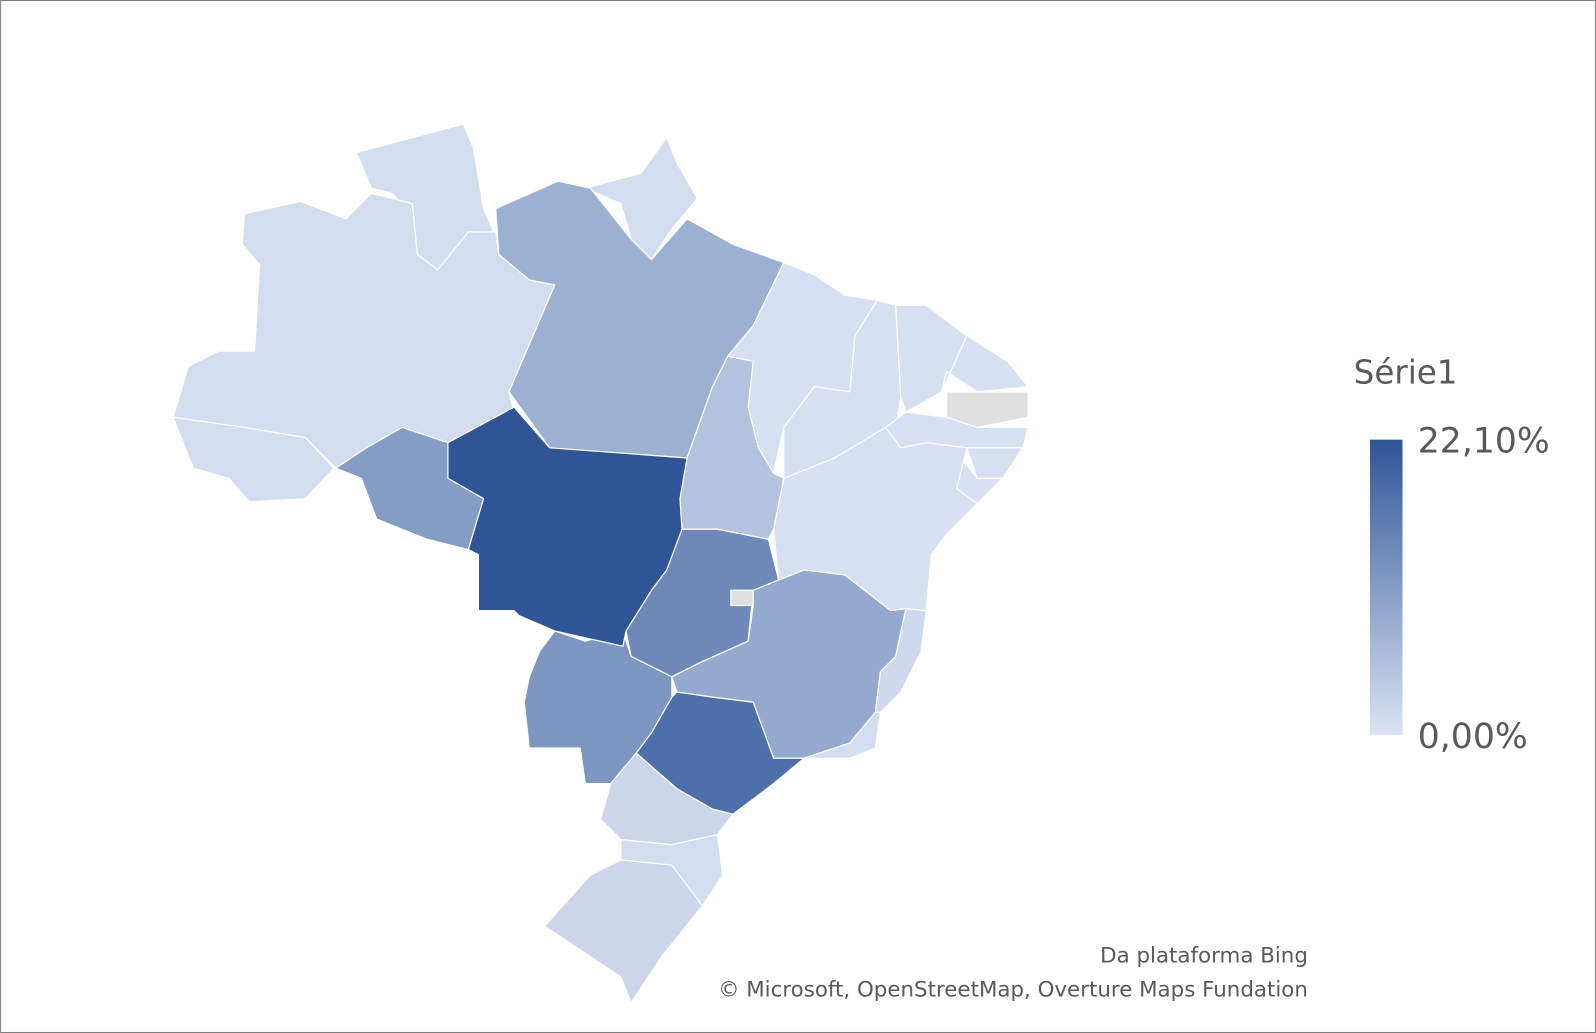 This screenshot has height=1033, width=1596. I want to click on legend-title: Série1, so click(1406, 373).